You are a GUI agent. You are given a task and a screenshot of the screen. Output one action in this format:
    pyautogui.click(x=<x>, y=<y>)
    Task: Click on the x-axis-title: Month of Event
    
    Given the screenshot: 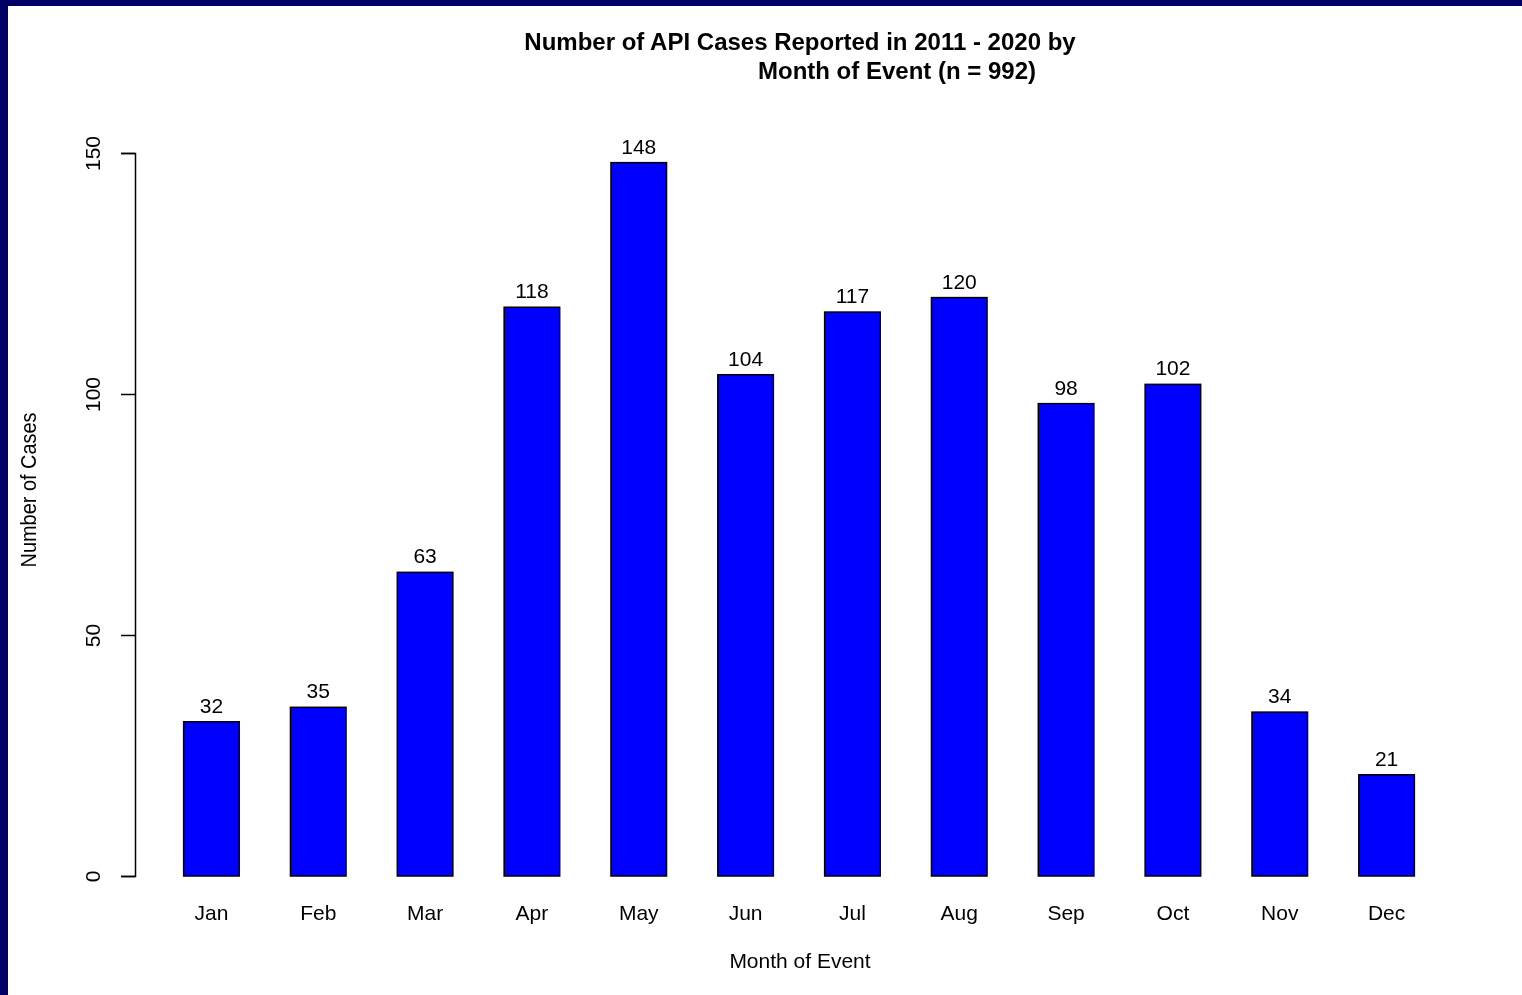 What is the action you would take?
    pyautogui.click(x=800, y=960)
    